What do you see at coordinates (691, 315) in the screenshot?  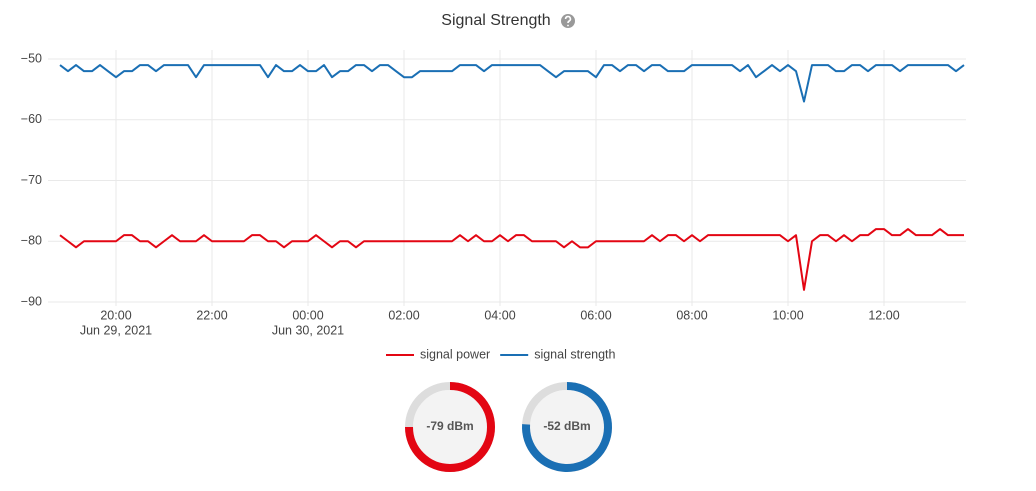 I see `x-tick-label: 08:00` at bounding box center [691, 315].